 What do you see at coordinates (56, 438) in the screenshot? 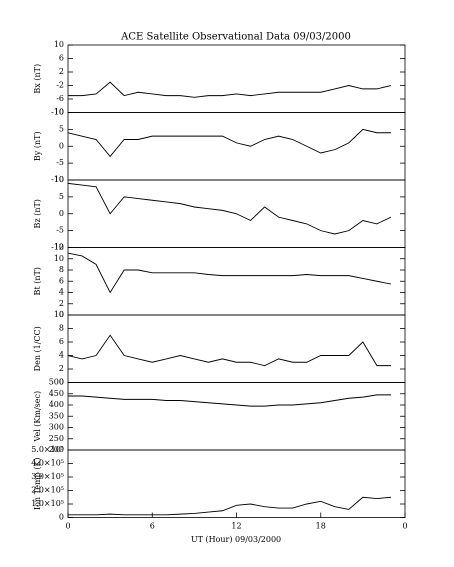
I see `y-tick-label: 250` at bounding box center [56, 438].